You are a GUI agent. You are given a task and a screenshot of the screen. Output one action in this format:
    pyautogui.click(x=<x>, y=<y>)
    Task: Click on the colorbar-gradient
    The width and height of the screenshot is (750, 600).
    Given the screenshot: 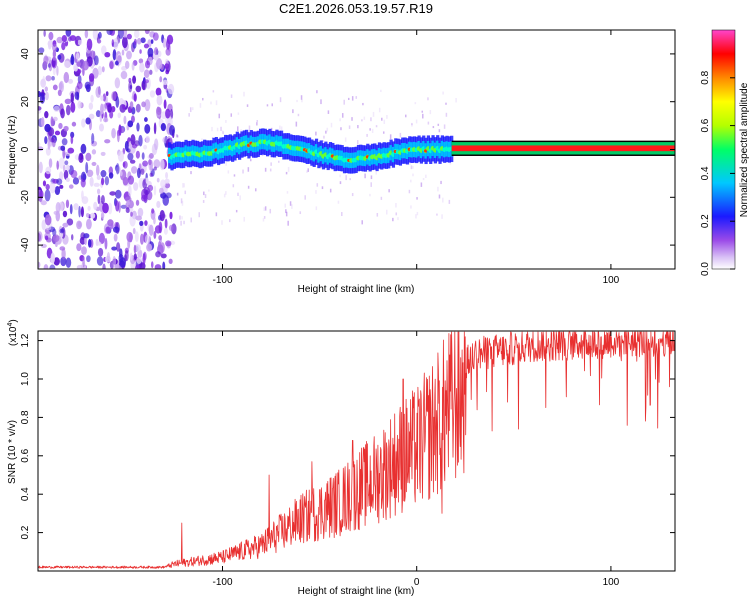 What is the action you would take?
    pyautogui.click(x=723, y=149)
    